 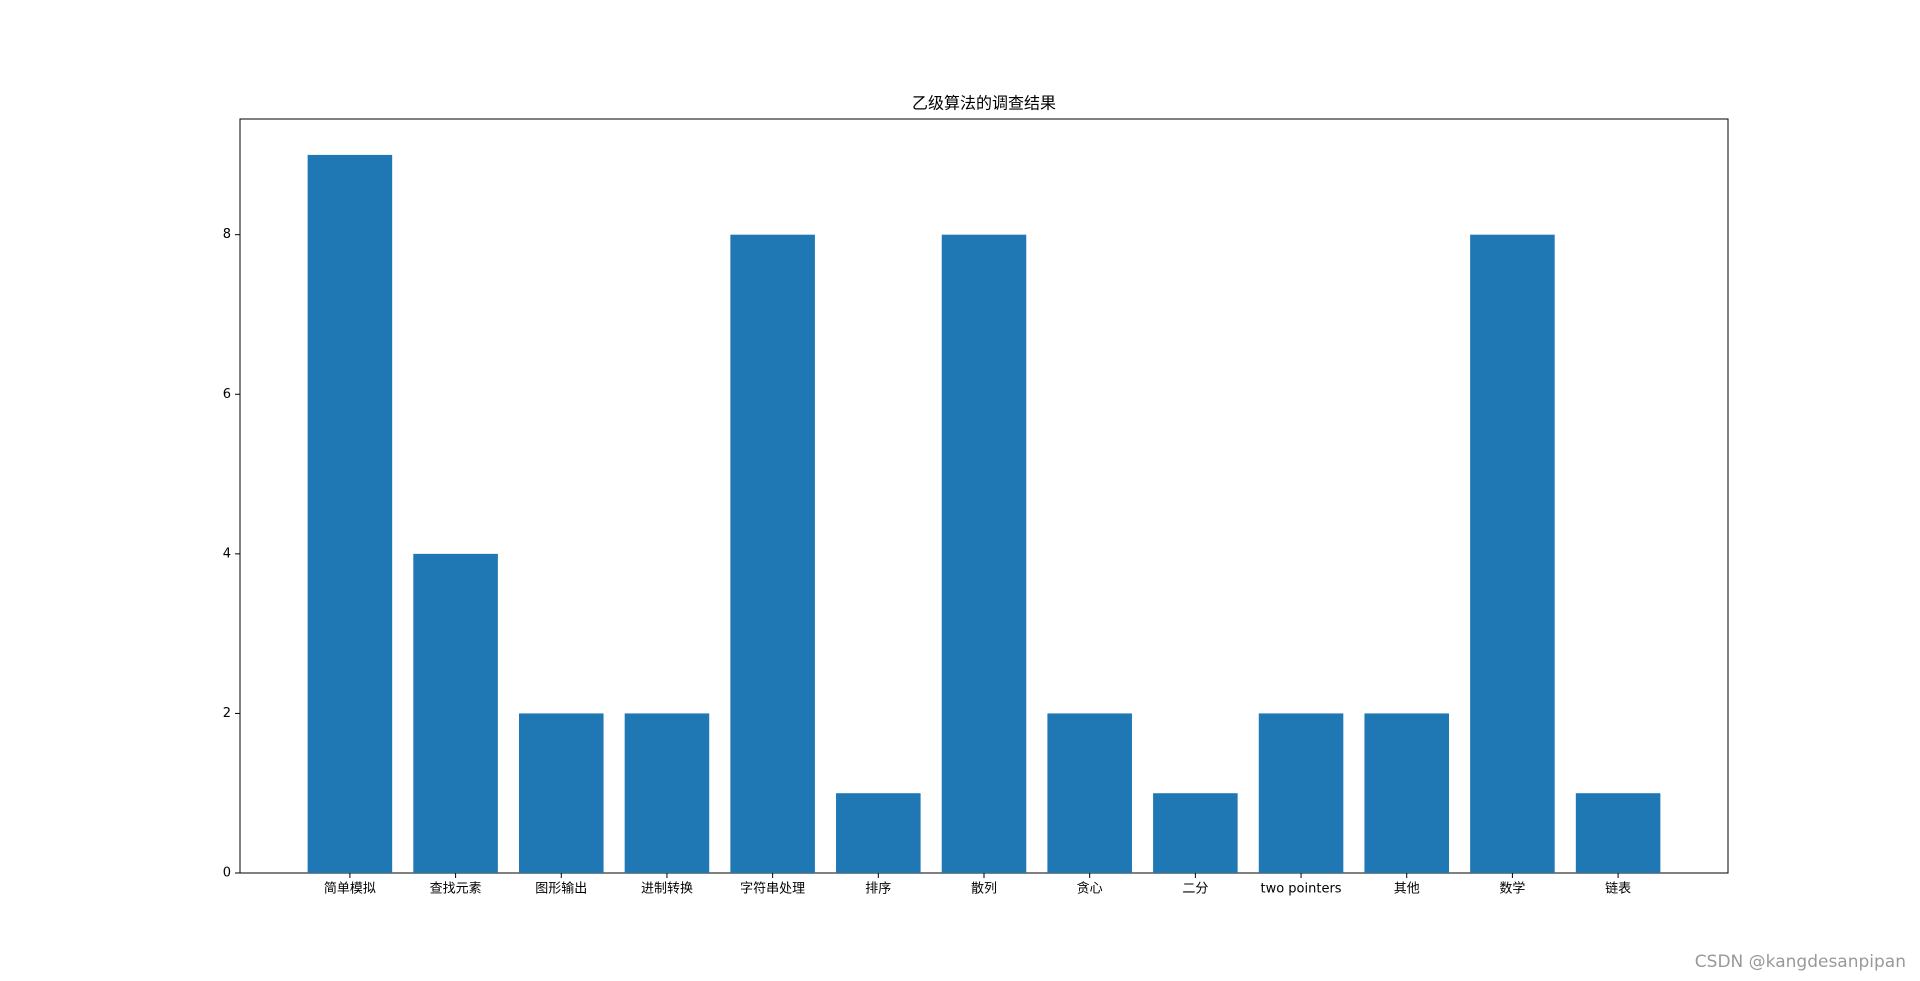 What do you see at coordinates (1618, 889) in the screenshot?
I see `x-tick-label: 链表` at bounding box center [1618, 889].